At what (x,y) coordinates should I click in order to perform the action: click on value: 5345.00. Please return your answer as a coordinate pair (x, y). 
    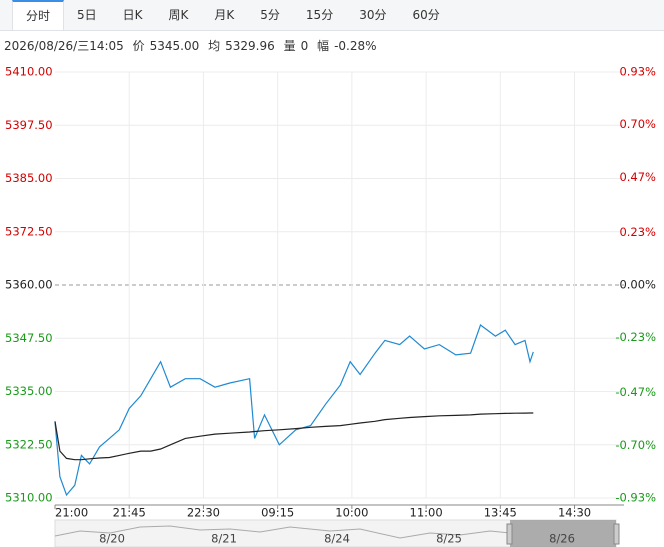
    Looking at the image, I should click on (174, 46).